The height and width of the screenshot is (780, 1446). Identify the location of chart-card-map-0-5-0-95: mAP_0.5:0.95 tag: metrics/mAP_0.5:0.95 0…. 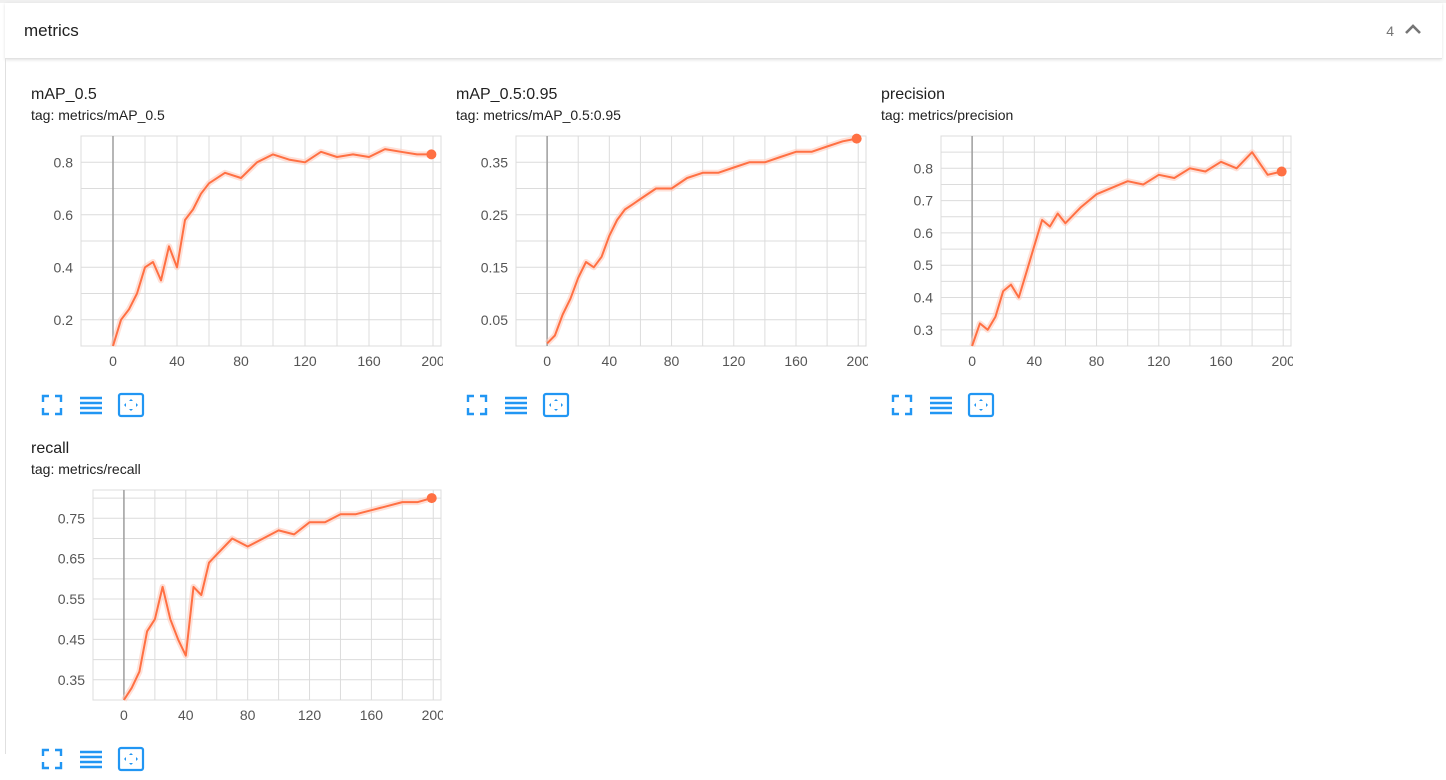
(671, 256).